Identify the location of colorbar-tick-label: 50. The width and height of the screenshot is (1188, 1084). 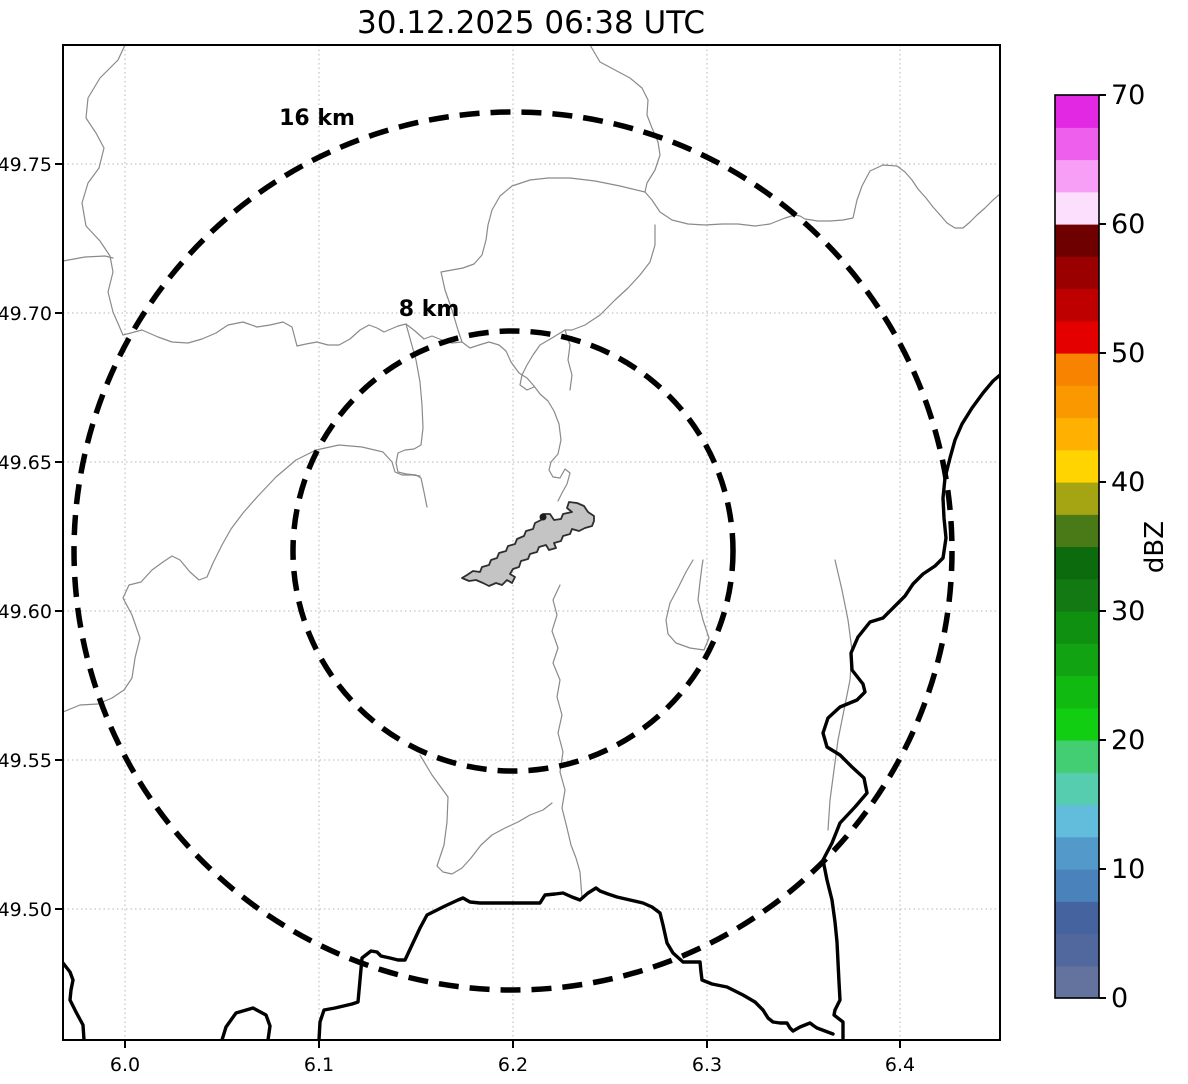
(1128, 353).